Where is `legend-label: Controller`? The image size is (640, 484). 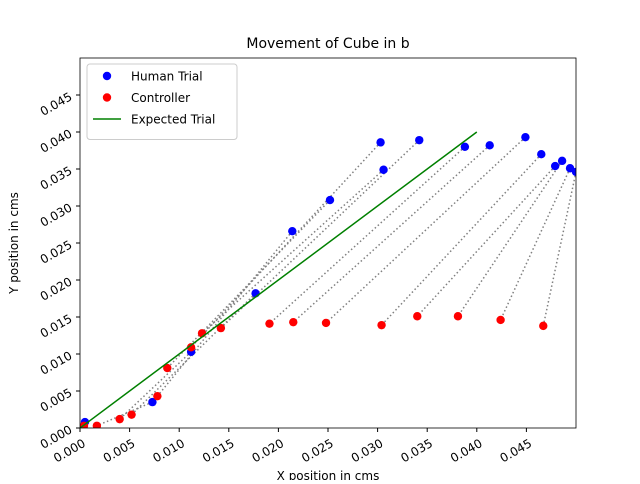
legend-label: Controller is located at coordinates (160, 98).